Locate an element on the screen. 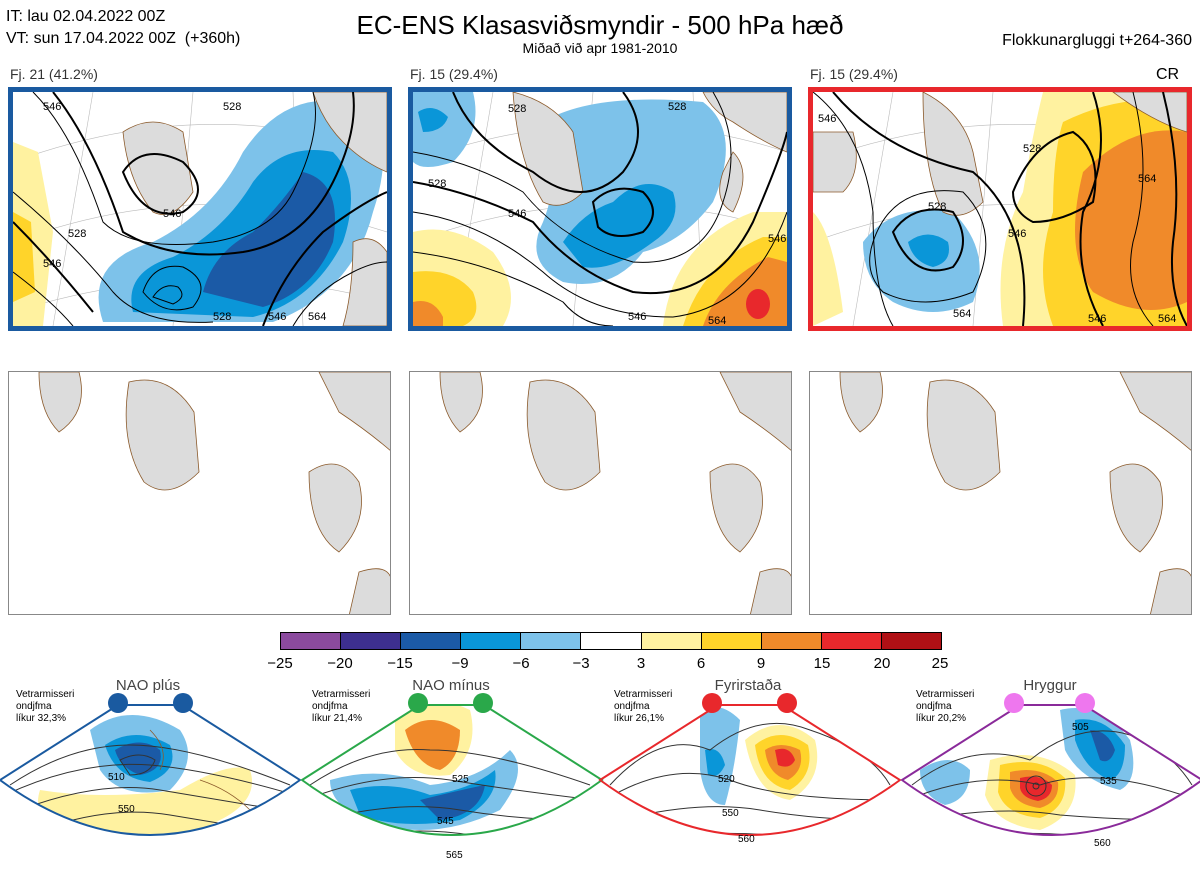 The image size is (1200, 871). regime-3-note: Vetrarmisseri ondjfma líkur 26,1% is located at coordinates (643, 706).